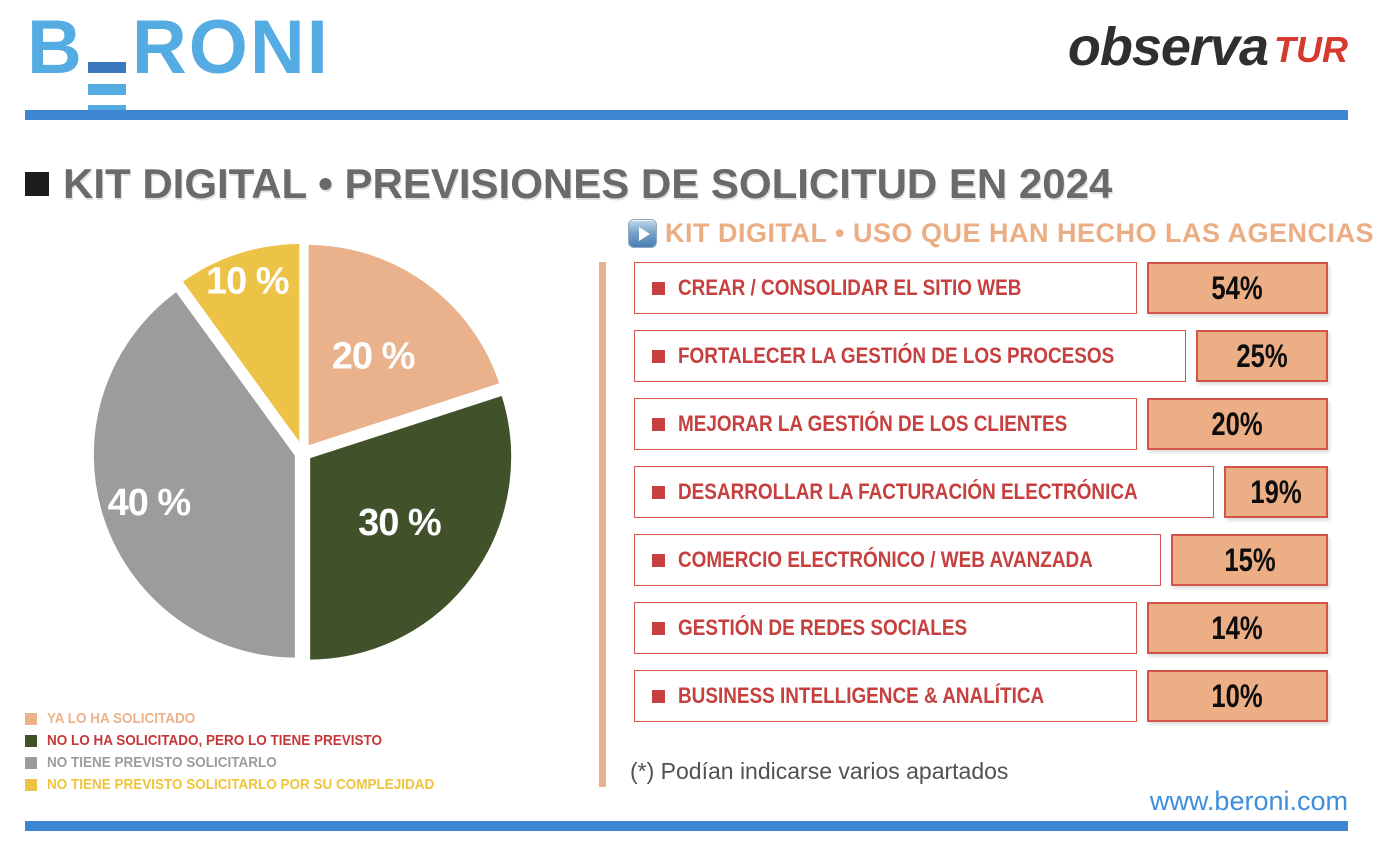  Describe the element at coordinates (399, 523) in the screenshot. I see `pie-slice-value-label: 30 %` at that location.